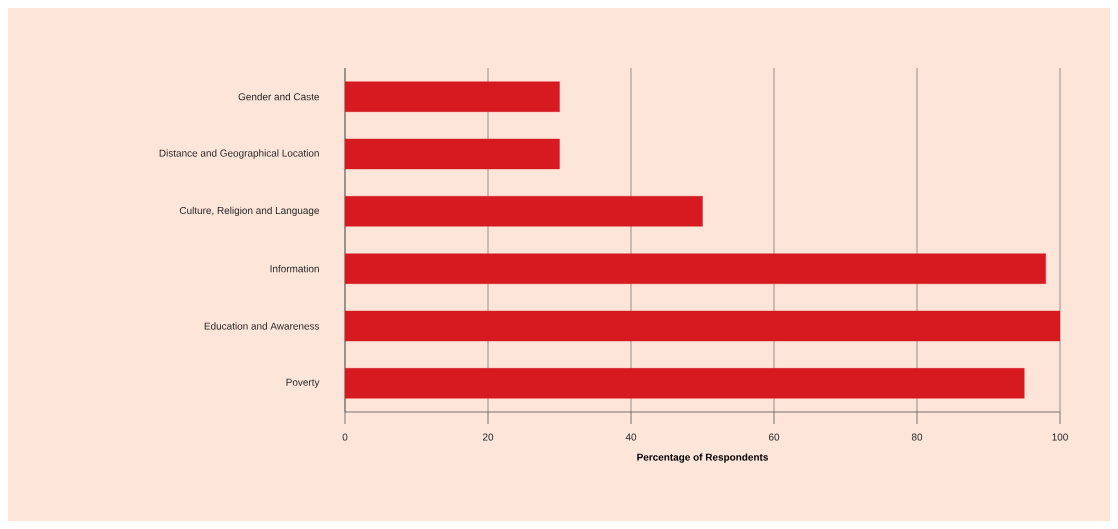 The height and width of the screenshot is (529, 1118). Describe the element at coordinates (774, 437) in the screenshot. I see `x-tick-label: 60` at that location.